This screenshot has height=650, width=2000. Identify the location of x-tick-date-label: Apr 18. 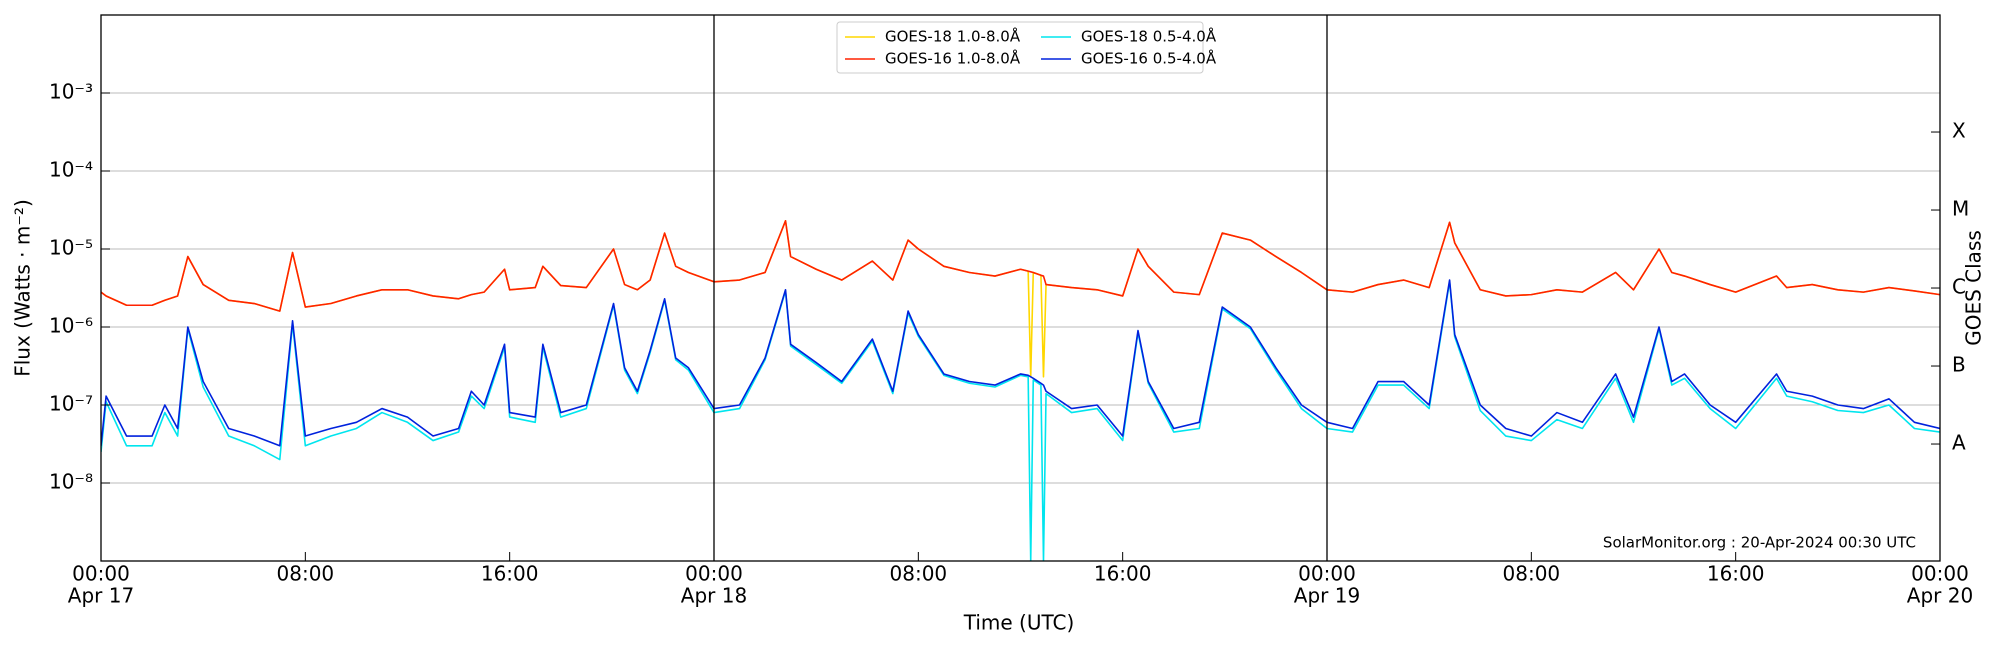
(714, 596).